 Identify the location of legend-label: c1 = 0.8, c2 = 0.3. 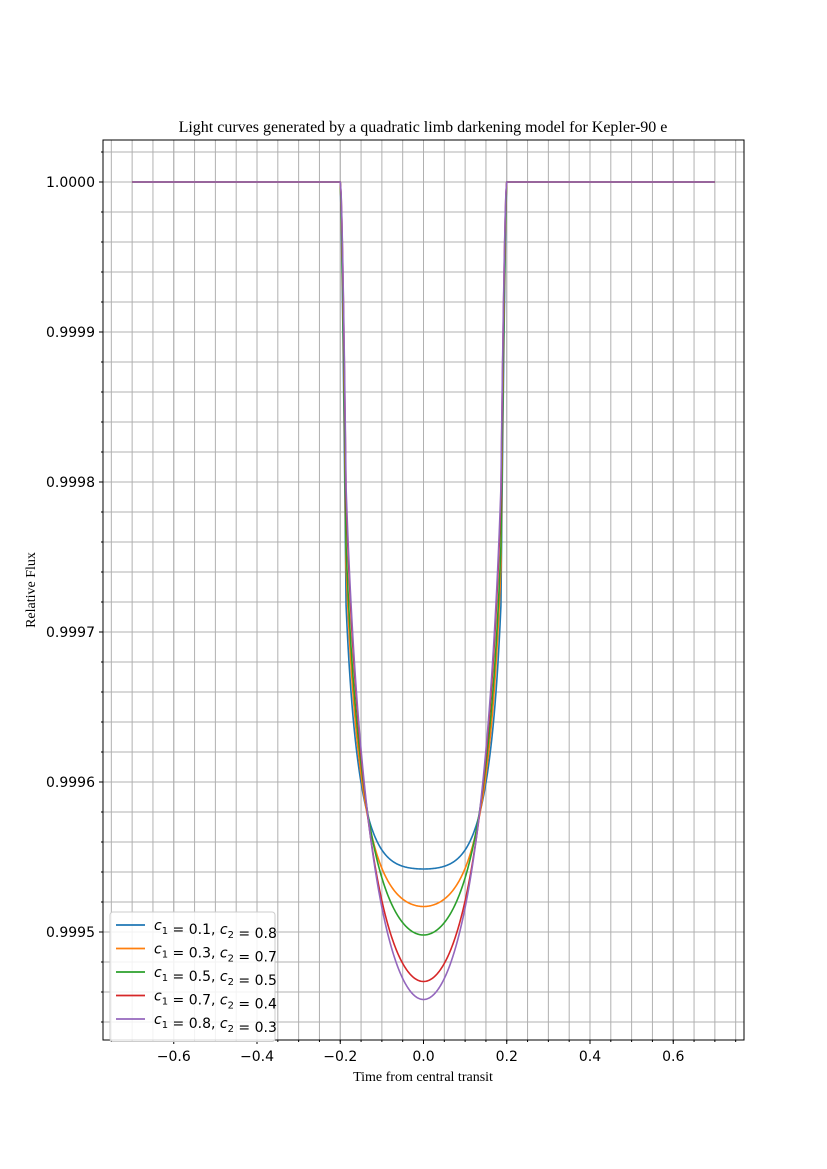
(215, 1024).